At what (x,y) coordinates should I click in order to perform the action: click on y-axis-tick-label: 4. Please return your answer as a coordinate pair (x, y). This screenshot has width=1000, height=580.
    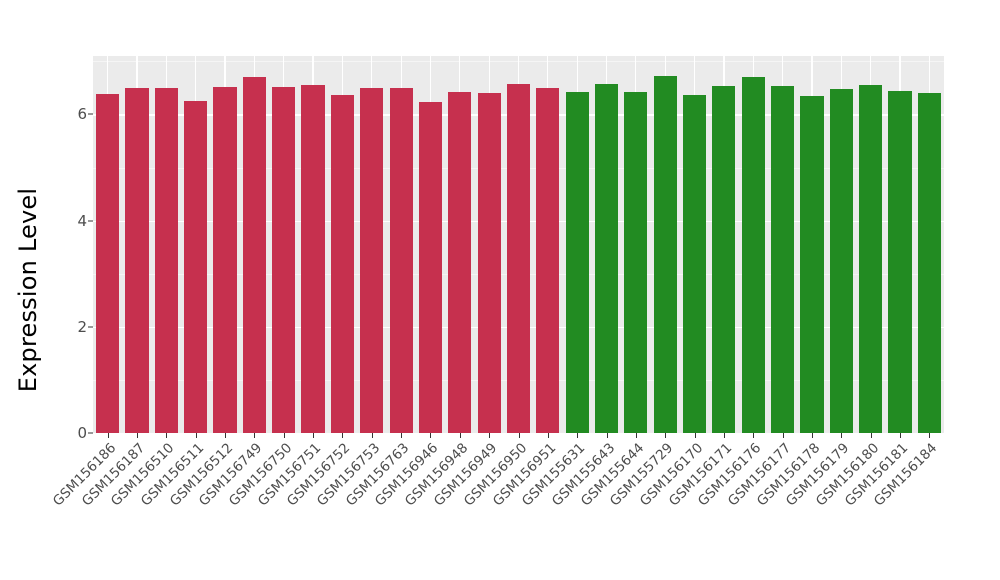
    Looking at the image, I should click on (82, 220).